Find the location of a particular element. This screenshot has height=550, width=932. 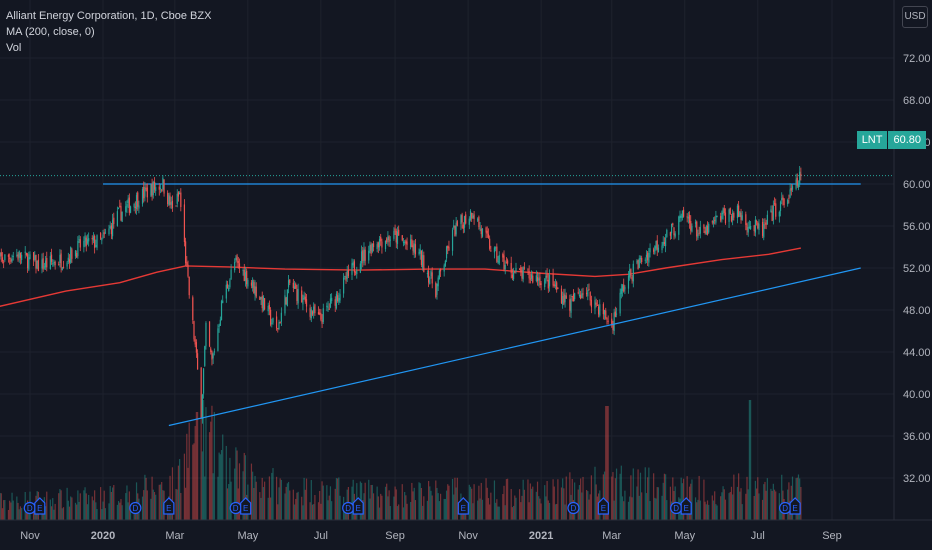

time-tick-label: May is located at coordinates (684, 536).